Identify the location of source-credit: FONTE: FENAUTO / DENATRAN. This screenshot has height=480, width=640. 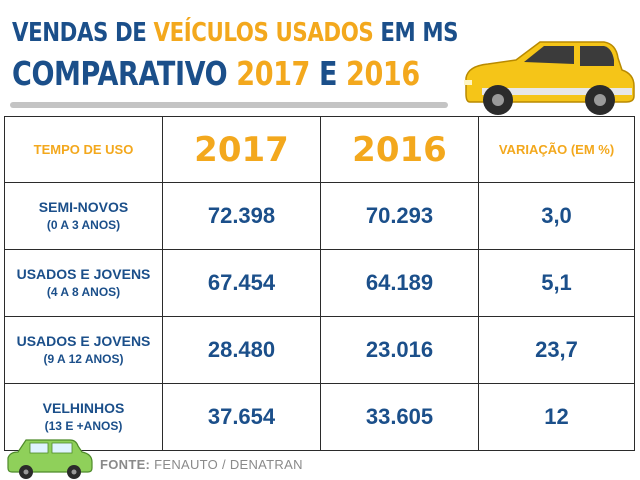
(201, 464).